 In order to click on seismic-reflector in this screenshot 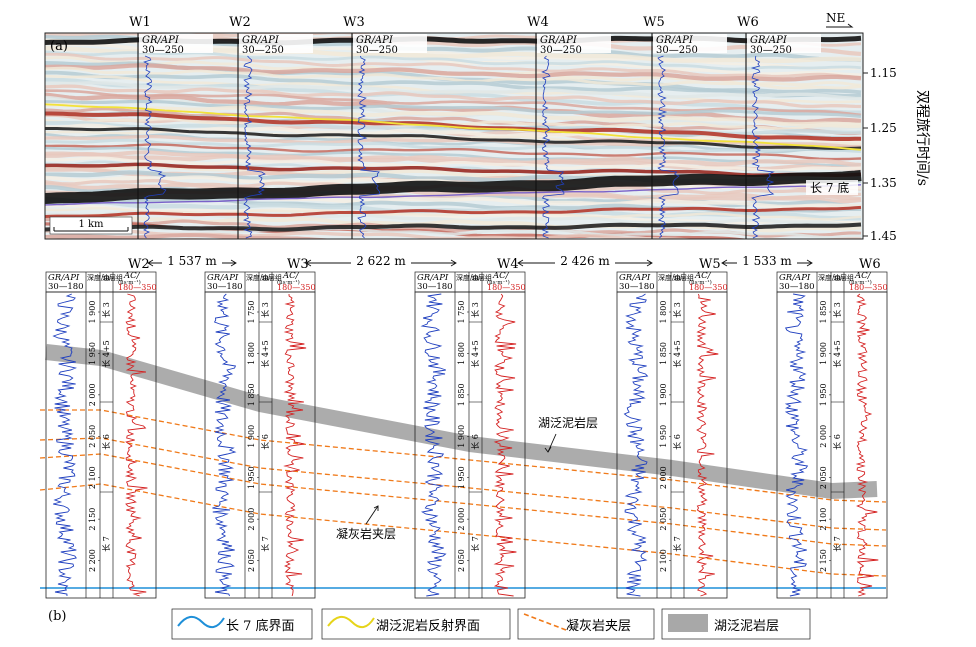, I will do `click(453, 187)`.